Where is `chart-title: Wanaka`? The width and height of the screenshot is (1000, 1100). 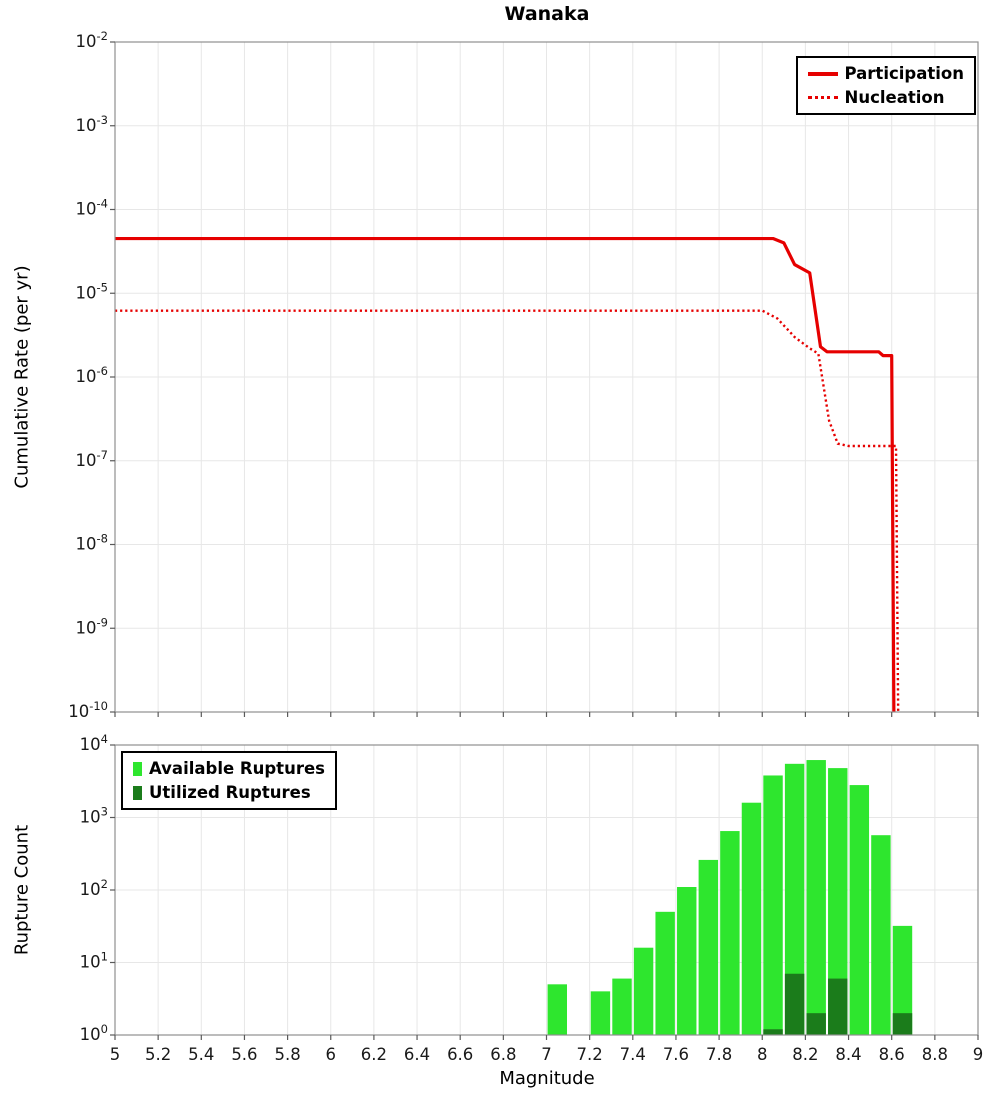 chart-title: Wanaka is located at coordinates (547, 14).